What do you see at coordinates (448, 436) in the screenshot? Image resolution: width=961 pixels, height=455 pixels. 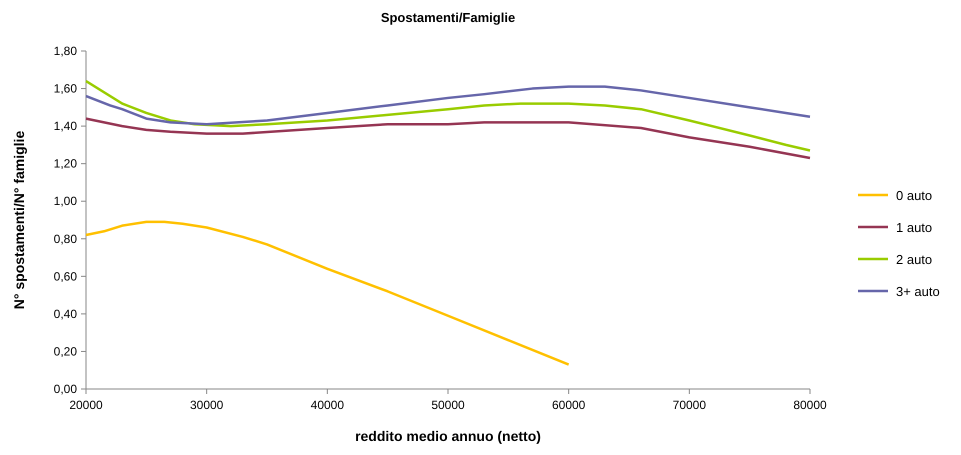 I see `x-axis-title: reddito medio annuo (netto)` at bounding box center [448, 436].